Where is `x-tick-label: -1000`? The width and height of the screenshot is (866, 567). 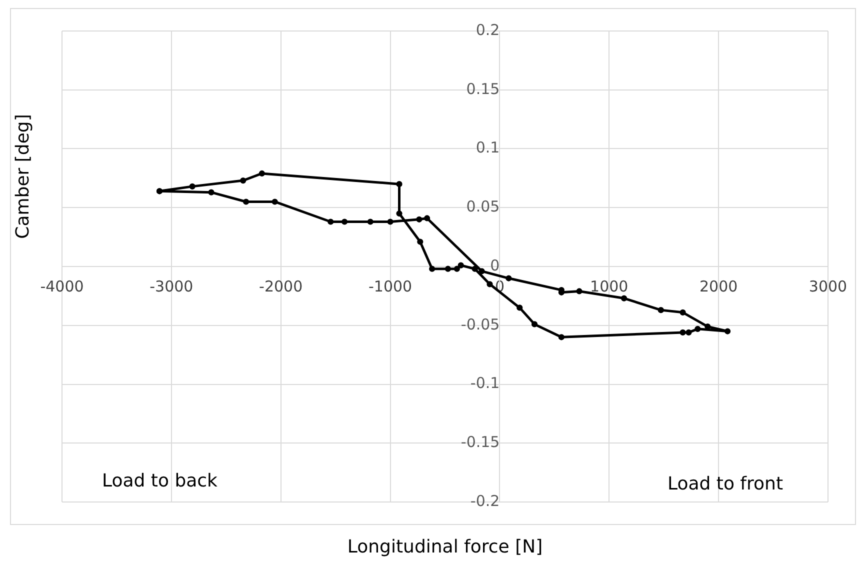 x-tick-label: -1000 is located at coordinates (390, 286).